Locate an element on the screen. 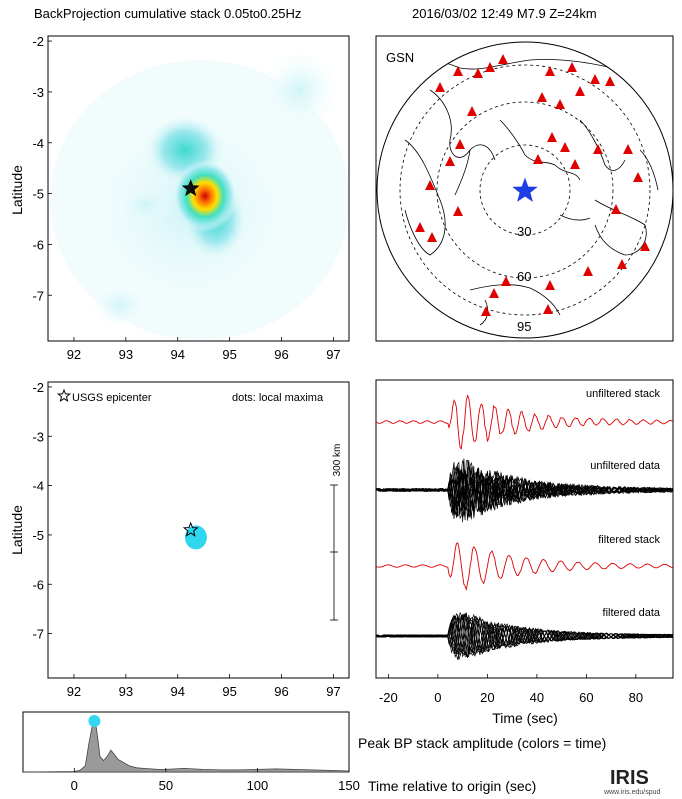 This screenshot has width=682, height=799. maxima-ytick-label: -4 is located at coordinates (38, 486).